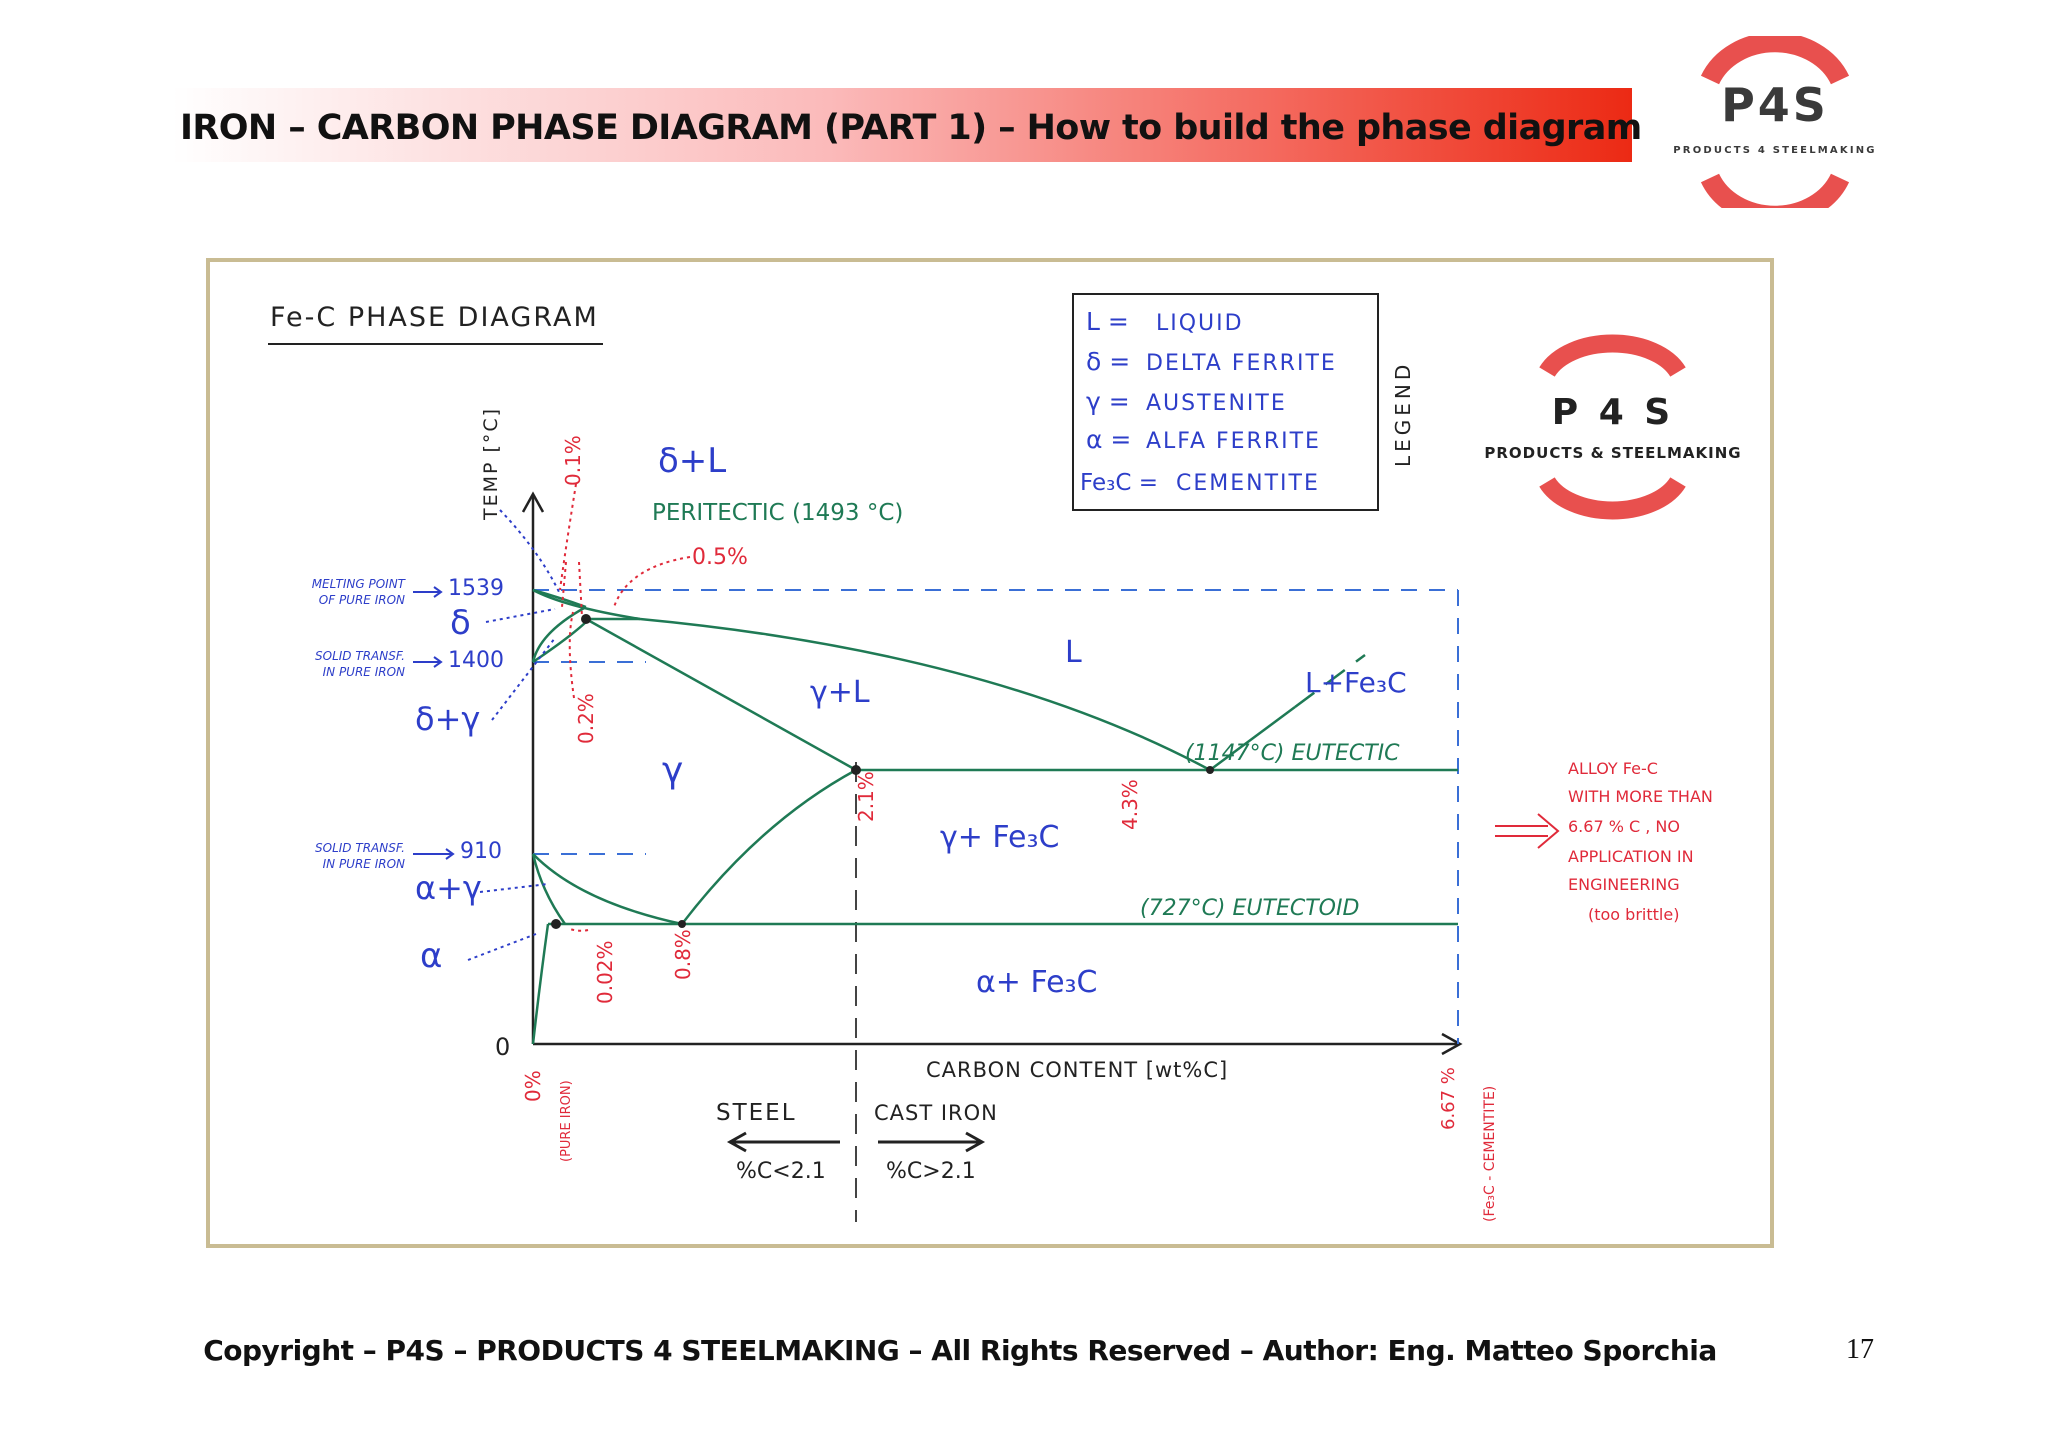 Image resolution: width=2048 pixels, height=1448 pixels. What do you see at coordinates (931, 1171) in the screenshot?
I see `cast-iron-condition: %C>2.1` at bounding box center [931, 1171].